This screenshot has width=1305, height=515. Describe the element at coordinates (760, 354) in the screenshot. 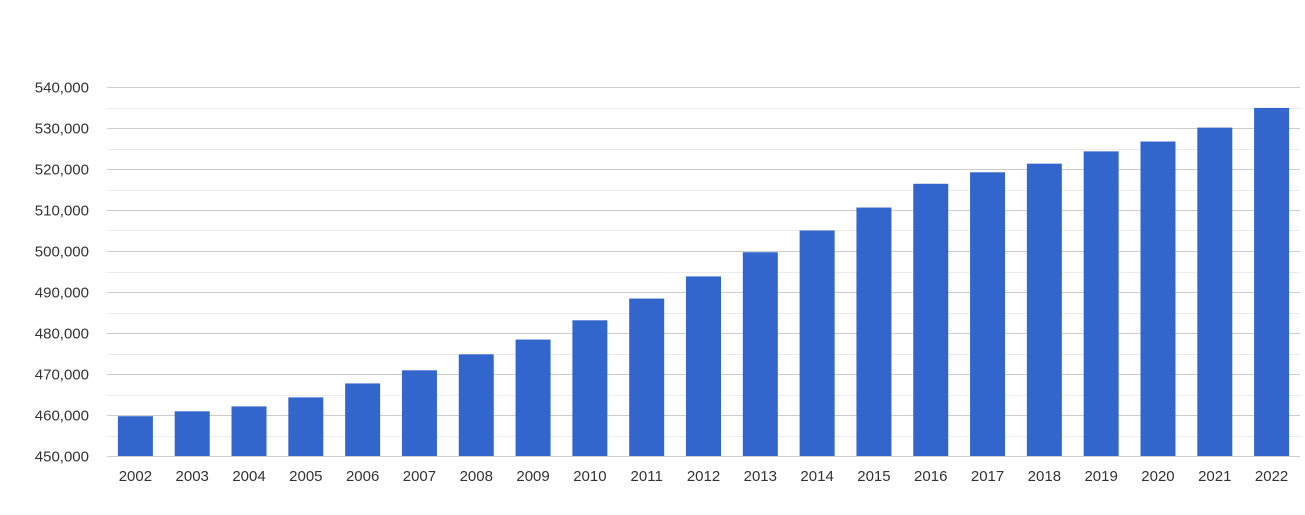

I see `bar-2013` at that location.